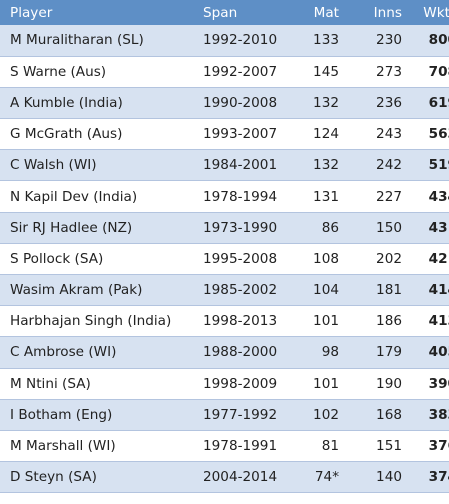 The image size is (449, 504). I want to click on cell-mat: 98, so click(319, 352).